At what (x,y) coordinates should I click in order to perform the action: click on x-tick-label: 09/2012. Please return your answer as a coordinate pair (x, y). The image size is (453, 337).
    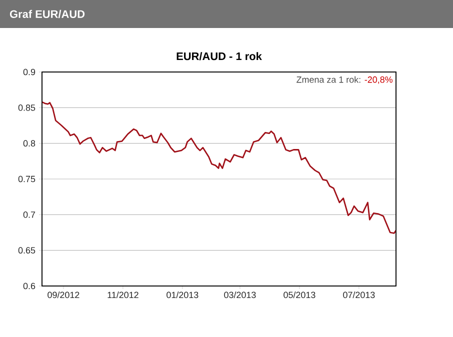
    Looking at the image, I should click on (64, 295).